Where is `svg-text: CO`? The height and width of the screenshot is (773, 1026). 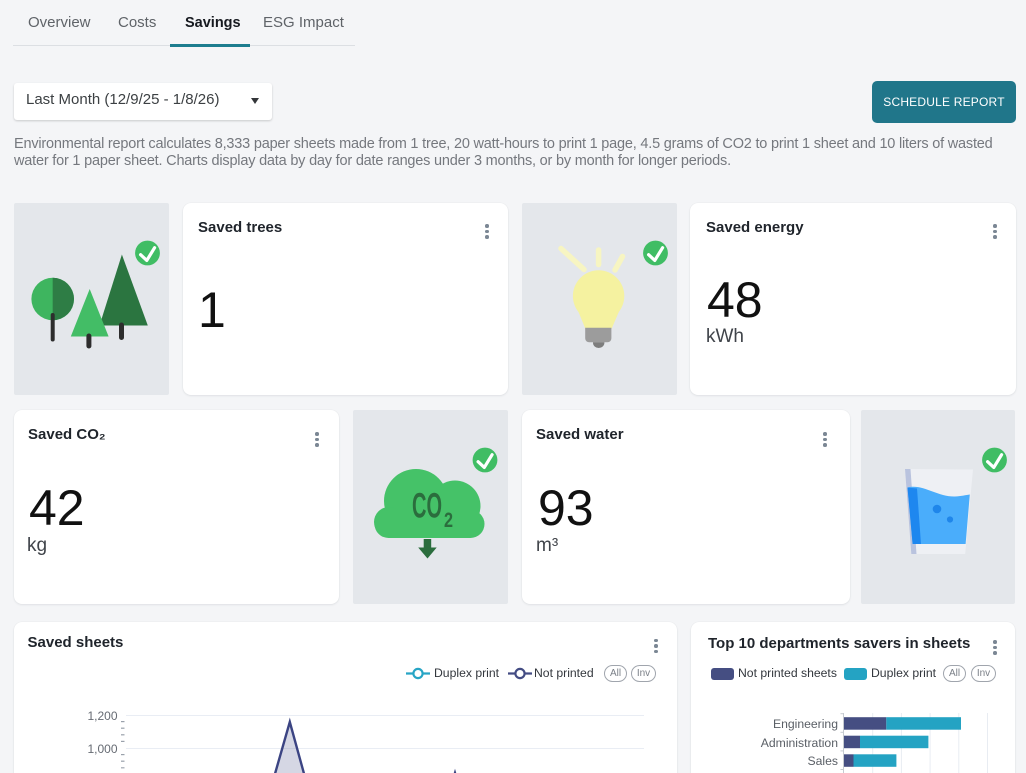
svg-text: CO is located at coordinates (427, 506).